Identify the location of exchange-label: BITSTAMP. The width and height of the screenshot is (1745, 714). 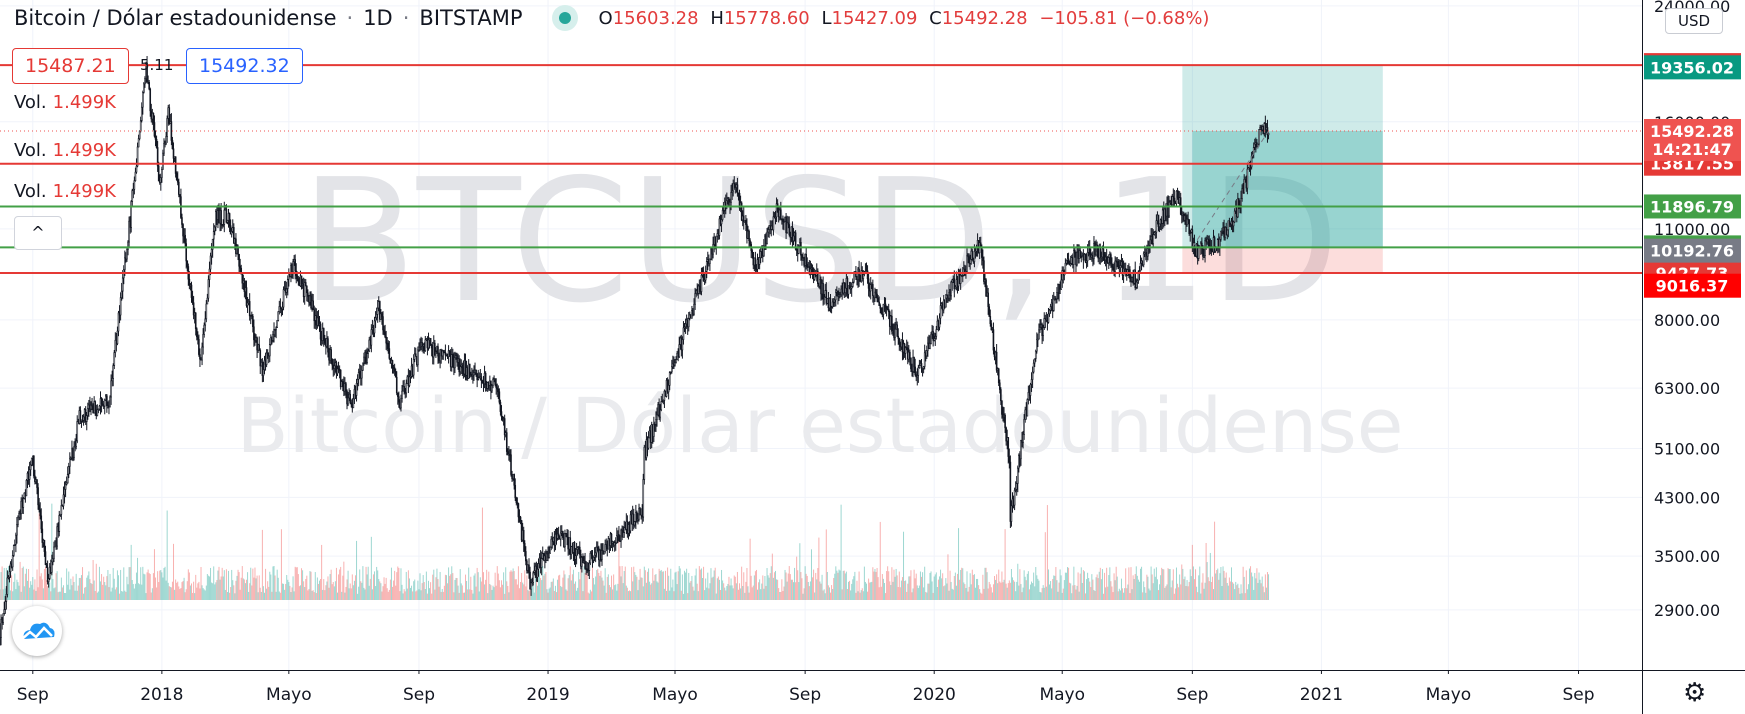
(471, 18).